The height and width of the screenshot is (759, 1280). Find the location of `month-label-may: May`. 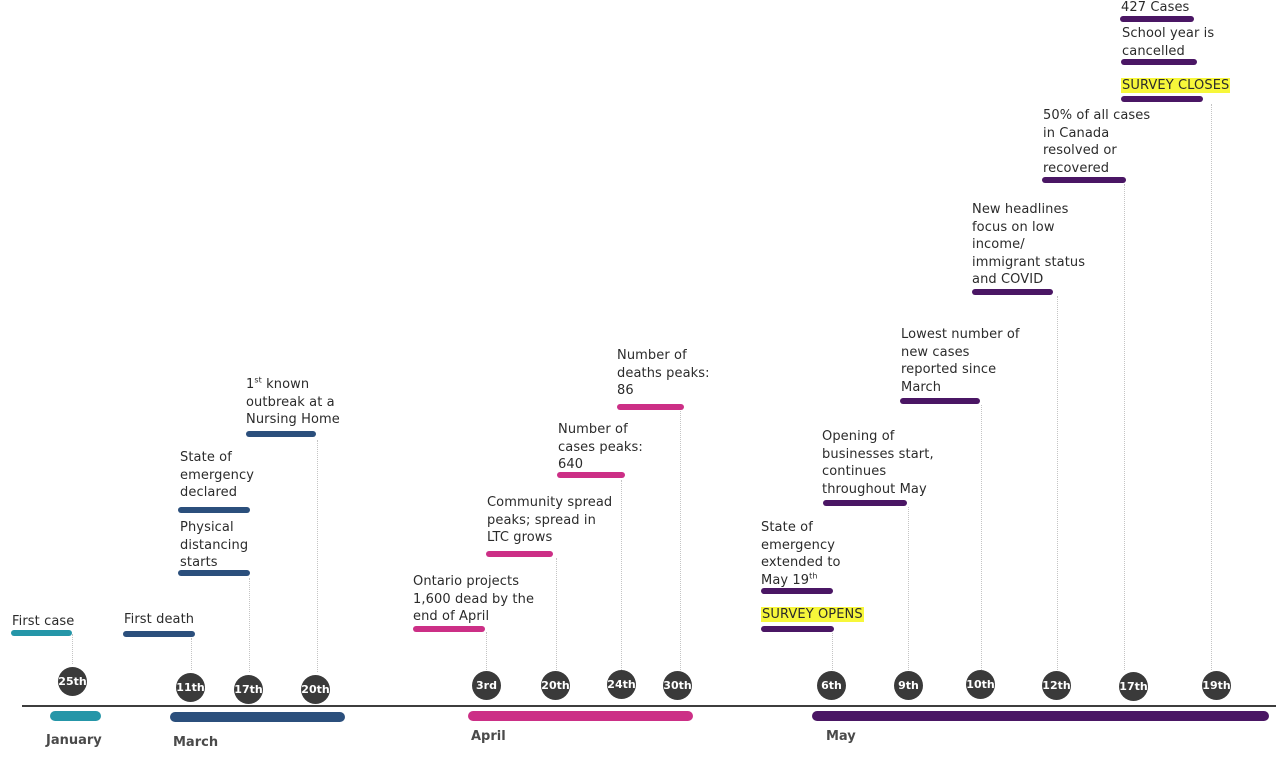

month-label-may: May is located at coordinates (841, 736).